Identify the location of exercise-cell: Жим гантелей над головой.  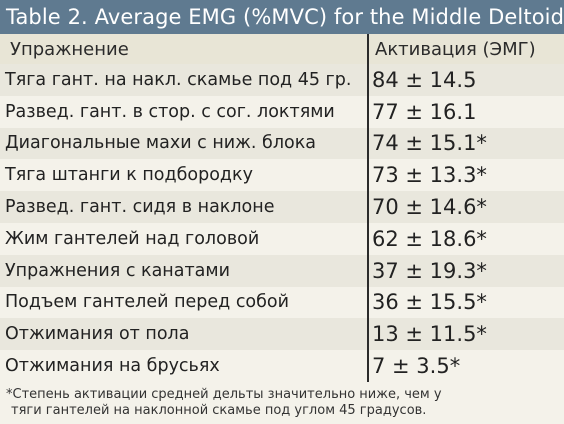
(184, 238).